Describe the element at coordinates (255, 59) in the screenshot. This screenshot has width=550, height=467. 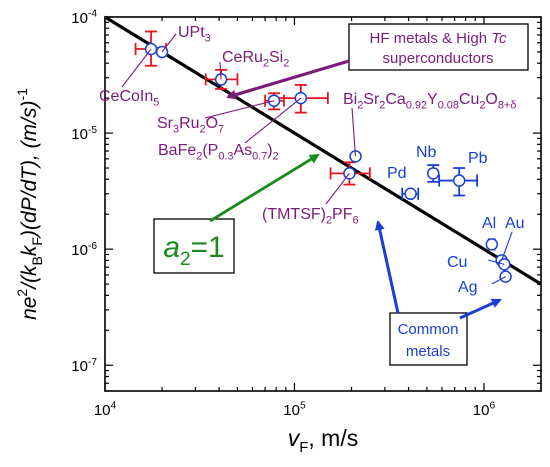
I see `label-ceru2si2: CeRu2Si2` at that location.